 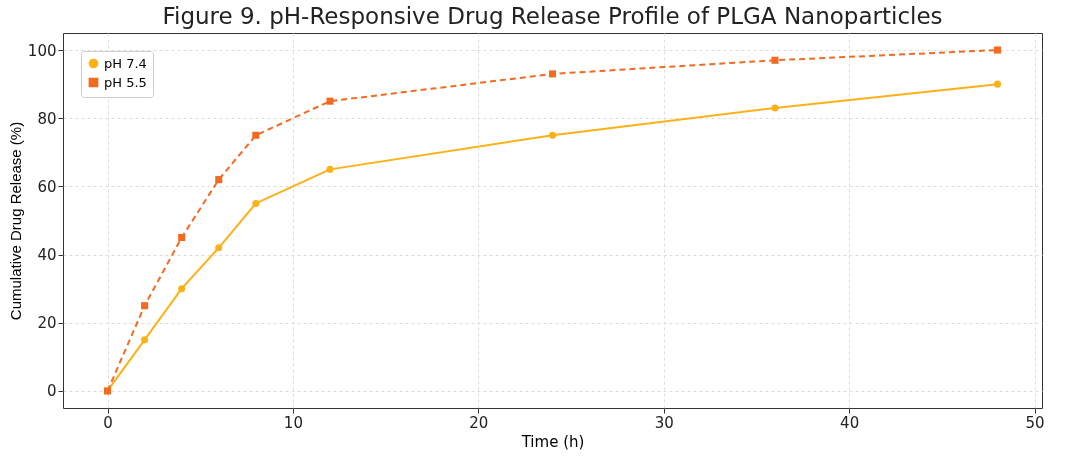 I want to click on x-tick-label: 20, so click(x=479, y=422).